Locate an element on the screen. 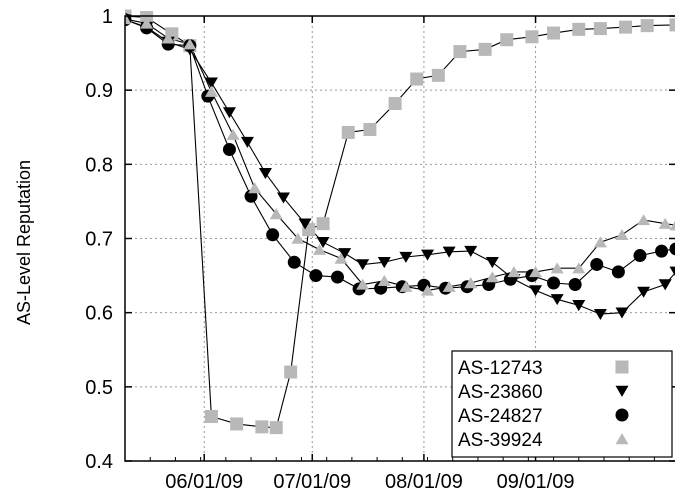 Image resolution: width=675 pixels, height=497 pixels. legend-label: AS-39924 is located at coordinates (500, 440).